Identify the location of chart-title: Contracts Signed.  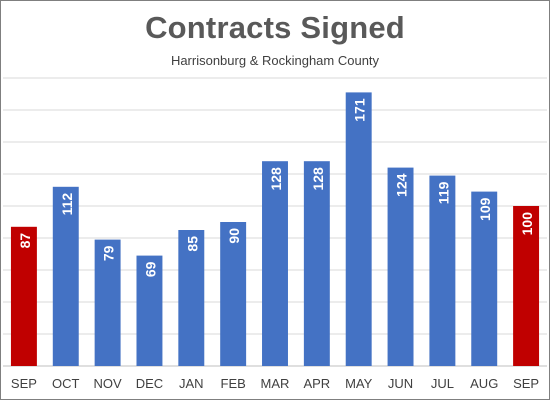
(275, 27).